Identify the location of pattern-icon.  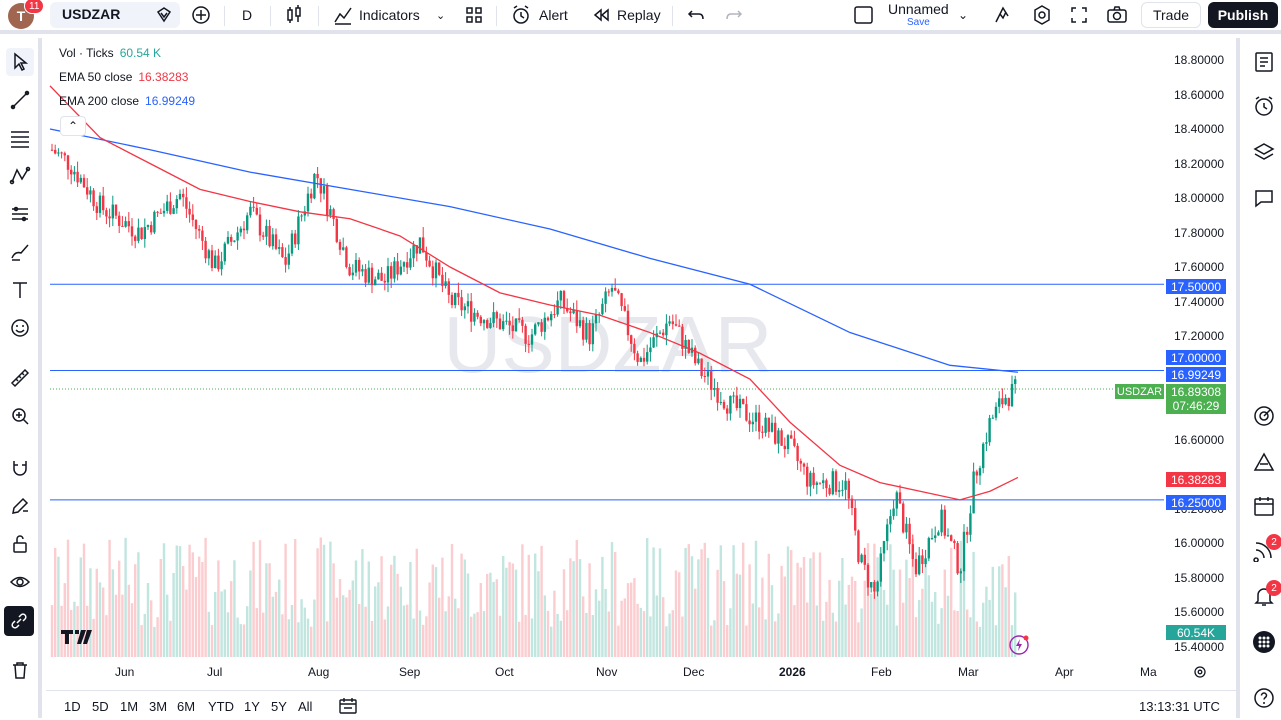
(20, 176).